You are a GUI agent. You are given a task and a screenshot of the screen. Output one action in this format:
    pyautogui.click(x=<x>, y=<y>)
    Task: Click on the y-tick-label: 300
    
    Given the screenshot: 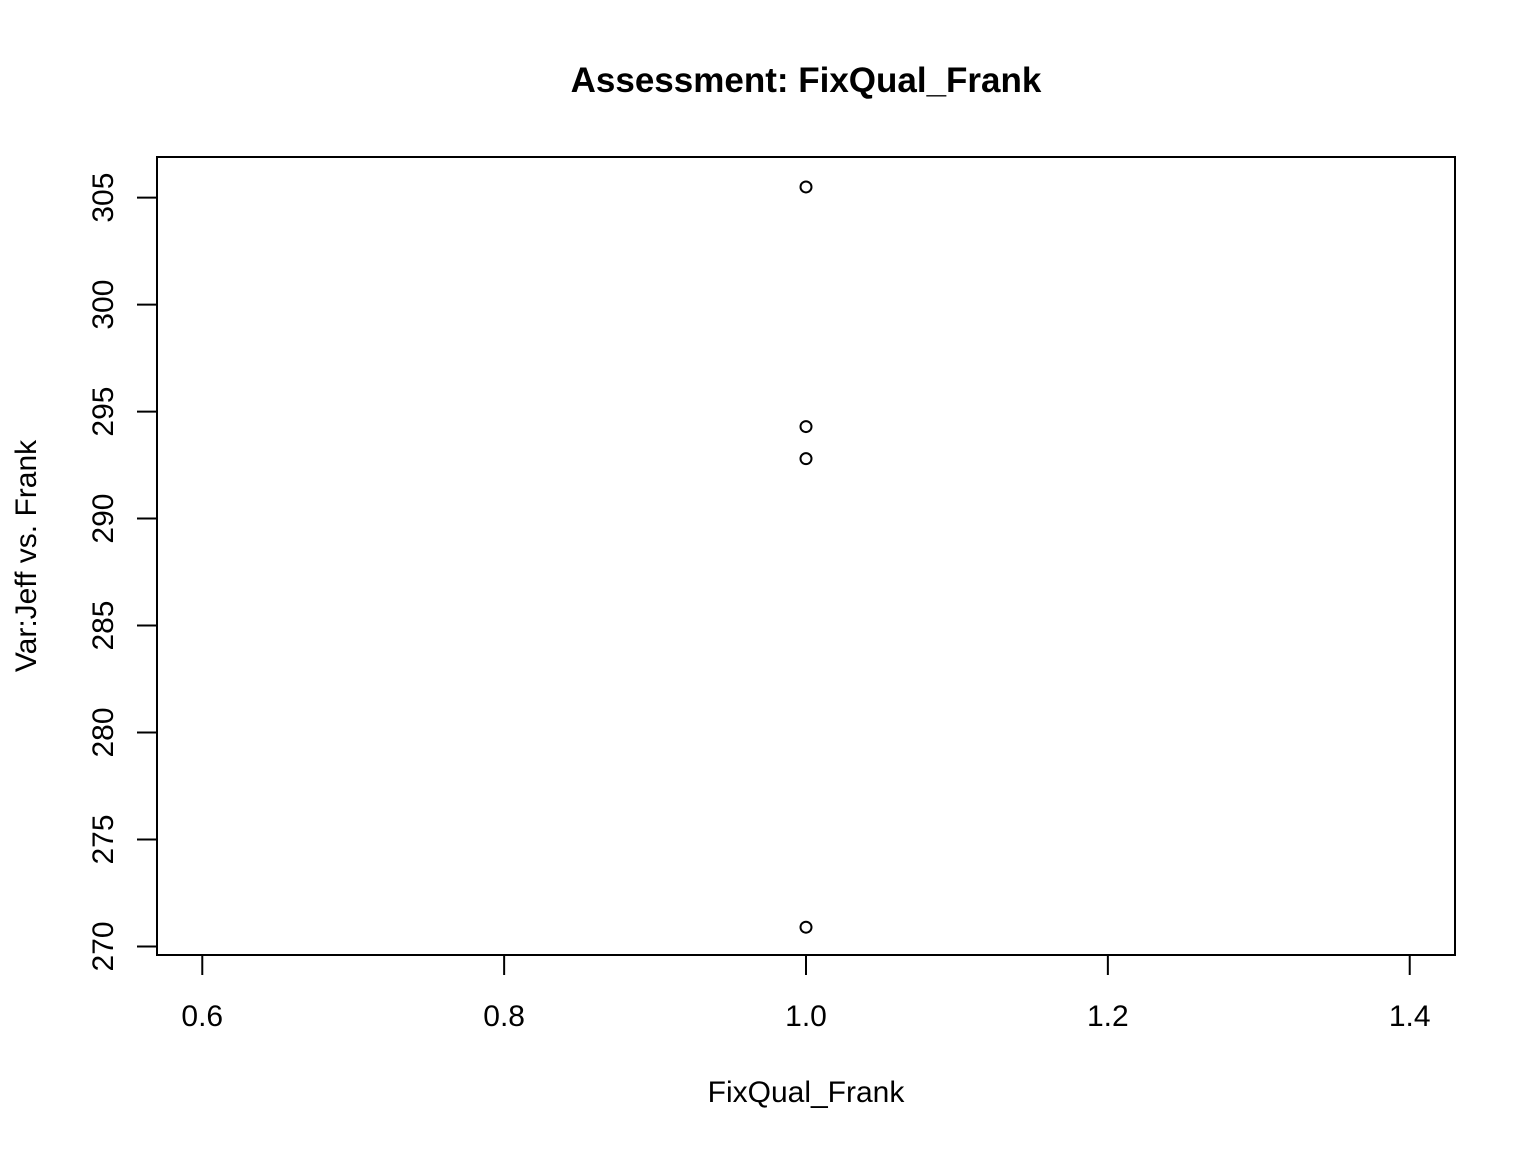 What is the action you would take?
    pyautogui.click(x=103, y=305)
    